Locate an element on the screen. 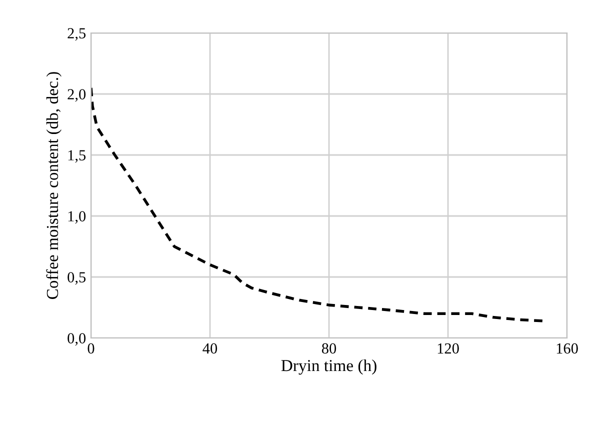 The width and height of the screenshot is (592, 432). y-tick-label: 1,5 is located at coordinates (77, 156).